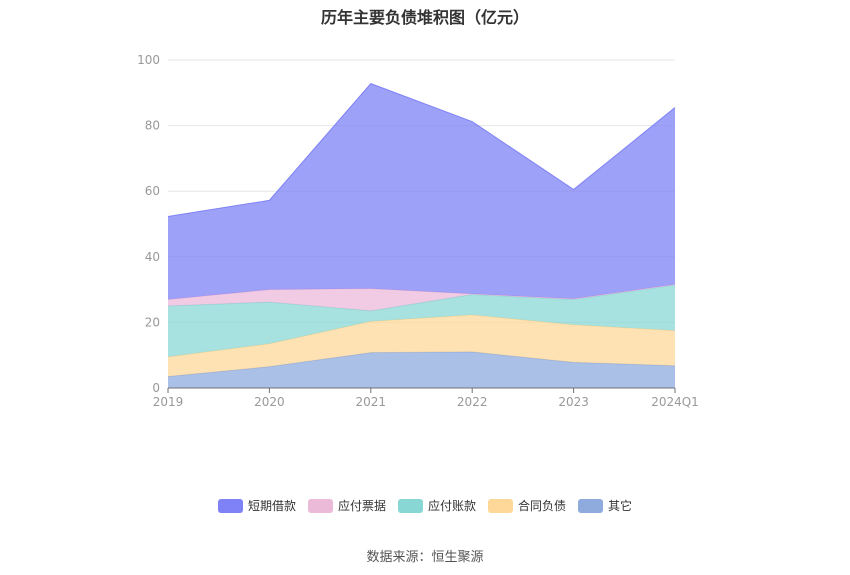 The image size is (850, 575). What do you see at coordinates (472, 402) in the screenshot?
I see `x-tick-label: 2022` at bounding box center [472, 402].